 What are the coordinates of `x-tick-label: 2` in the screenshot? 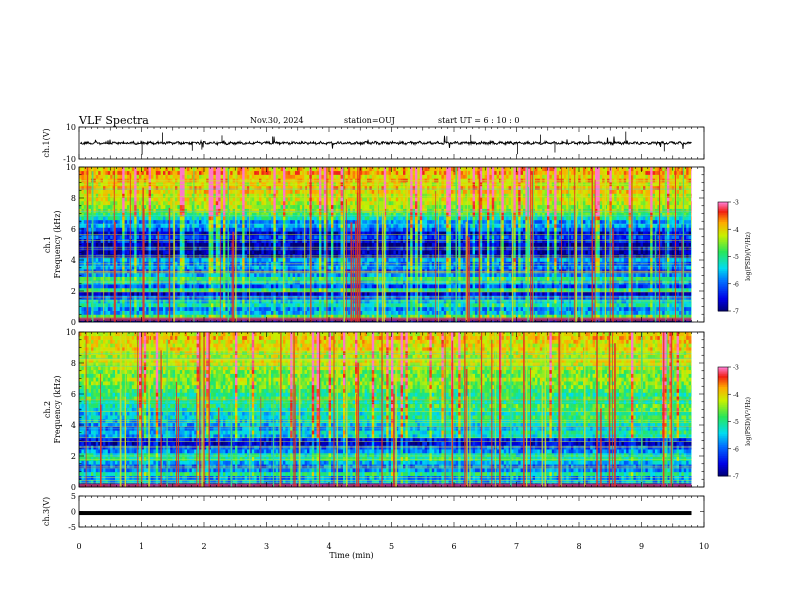 It's located at (203, 546).